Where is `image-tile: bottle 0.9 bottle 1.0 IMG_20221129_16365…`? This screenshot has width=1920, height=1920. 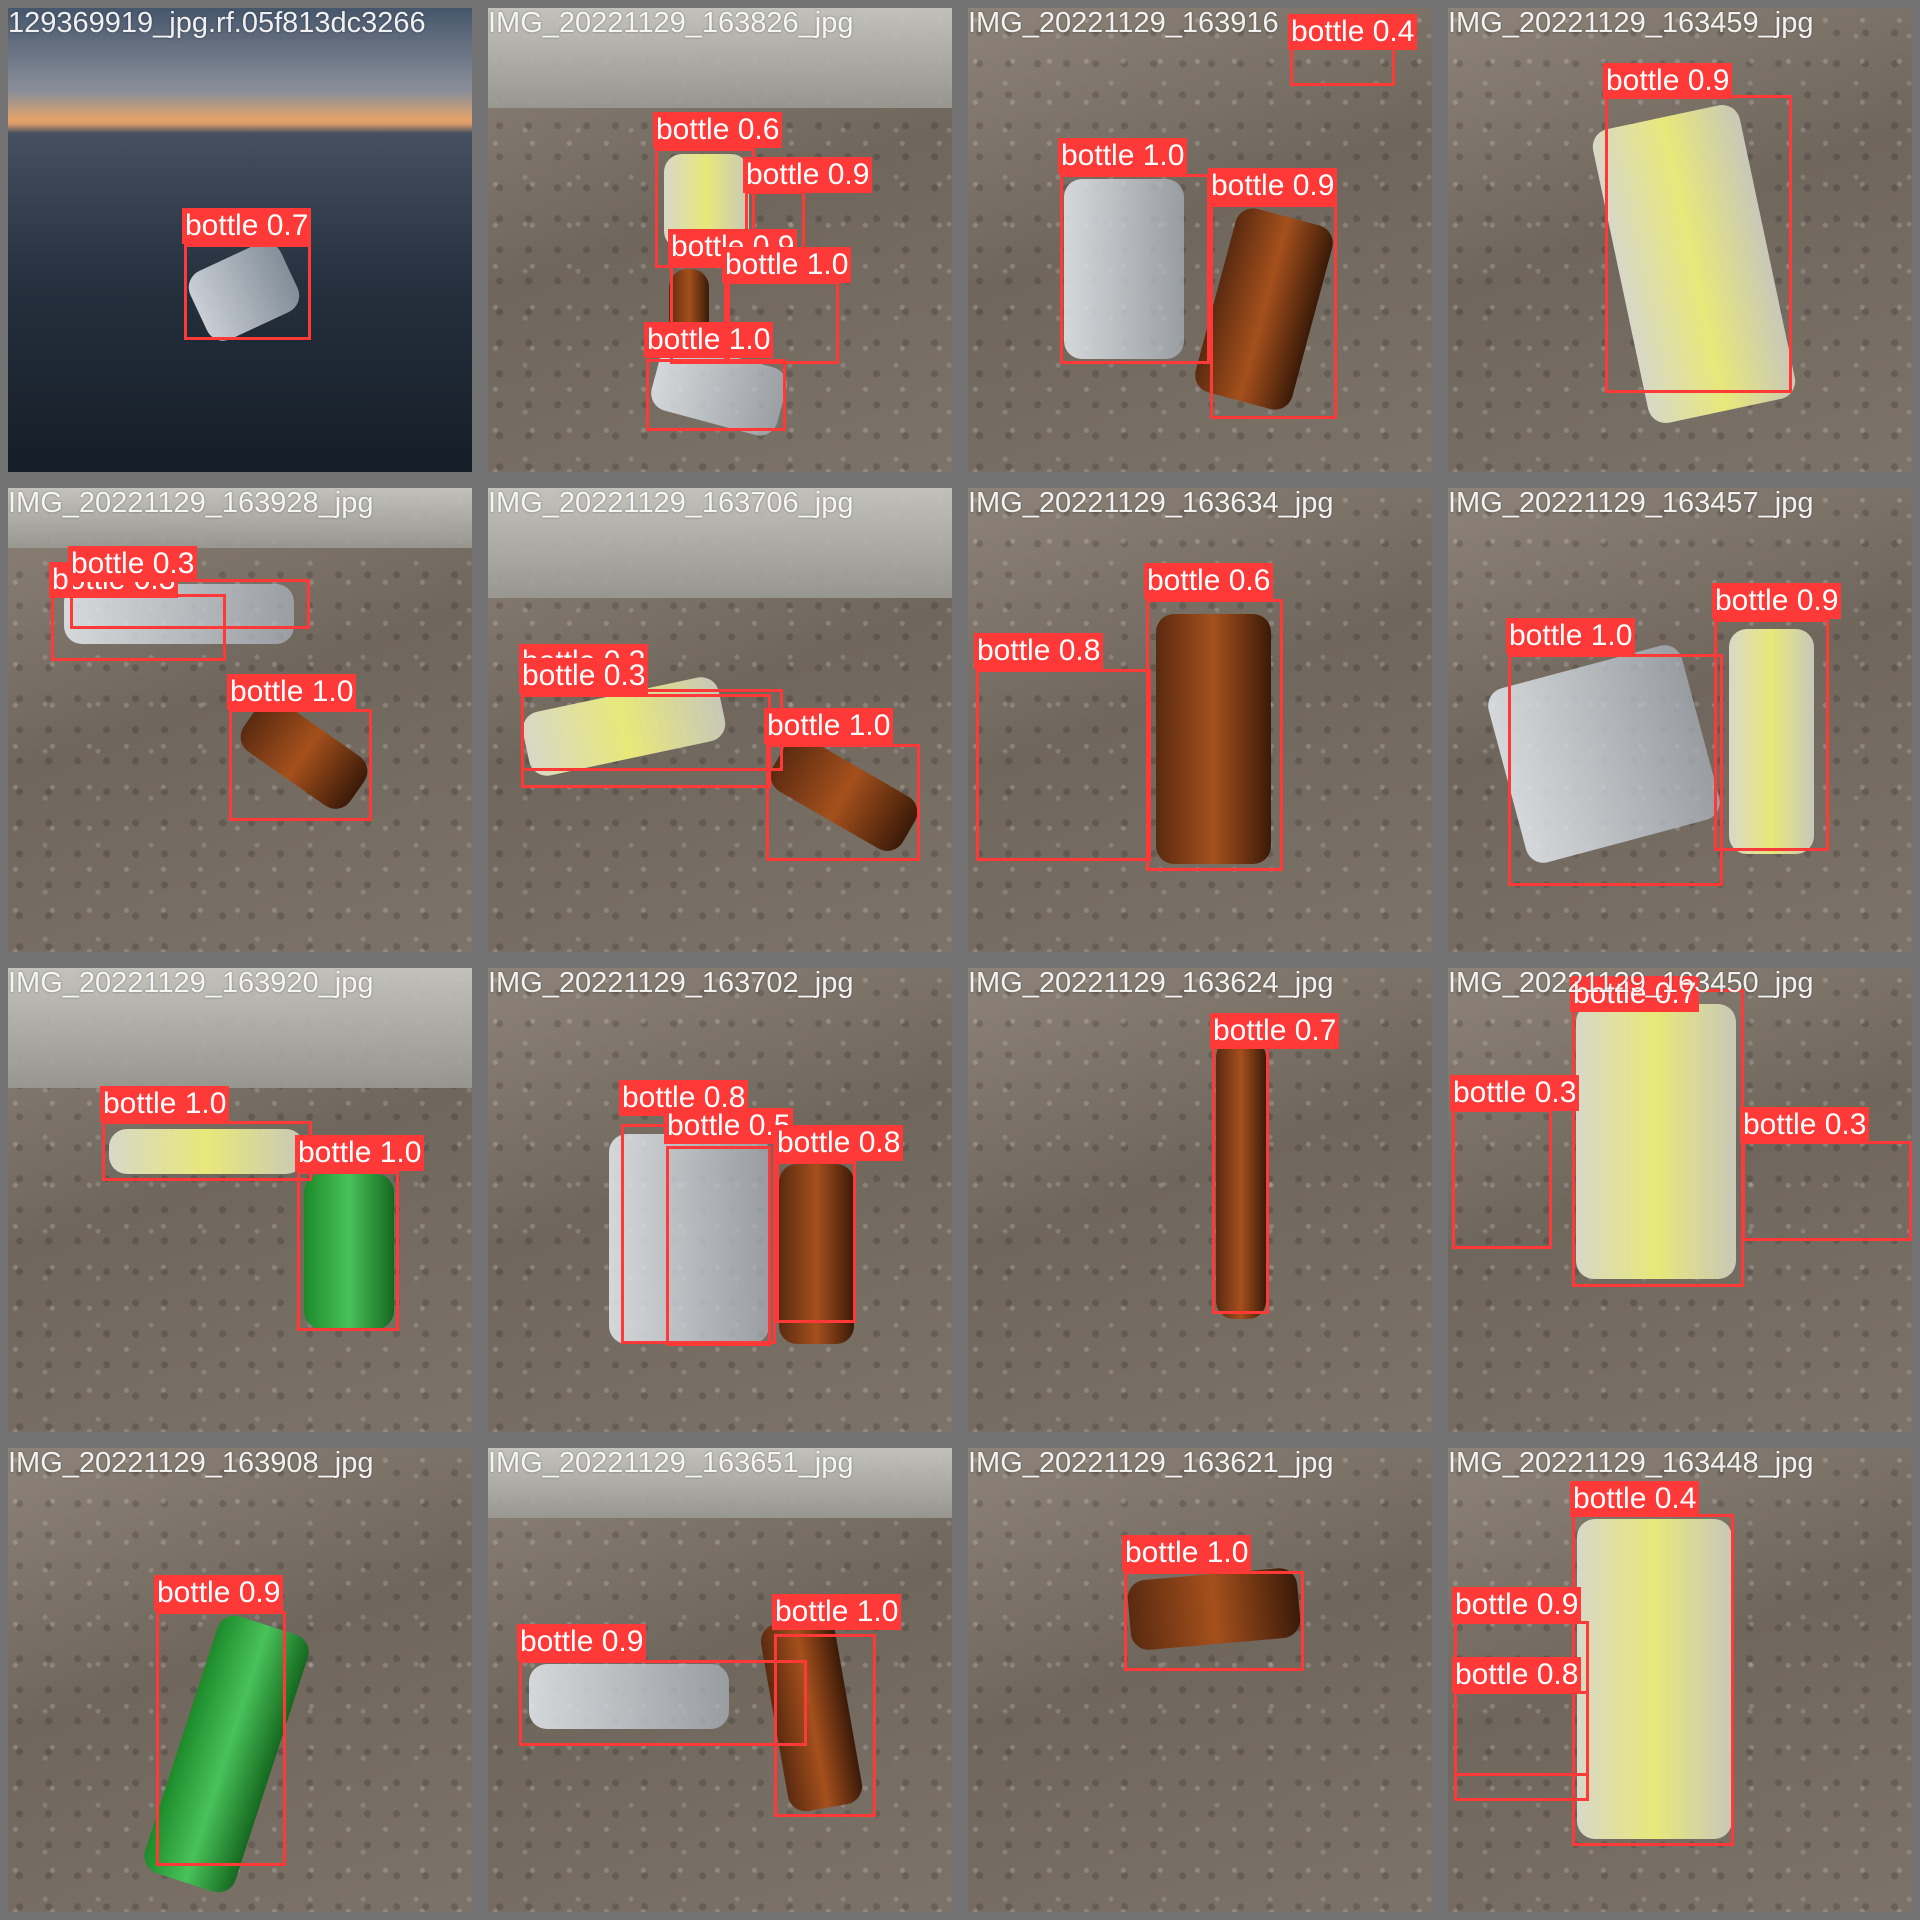
image-tile: bottle 0.9 bottle 1.0 IMG_20221129_16365… is located at coordinates (720, 1680).